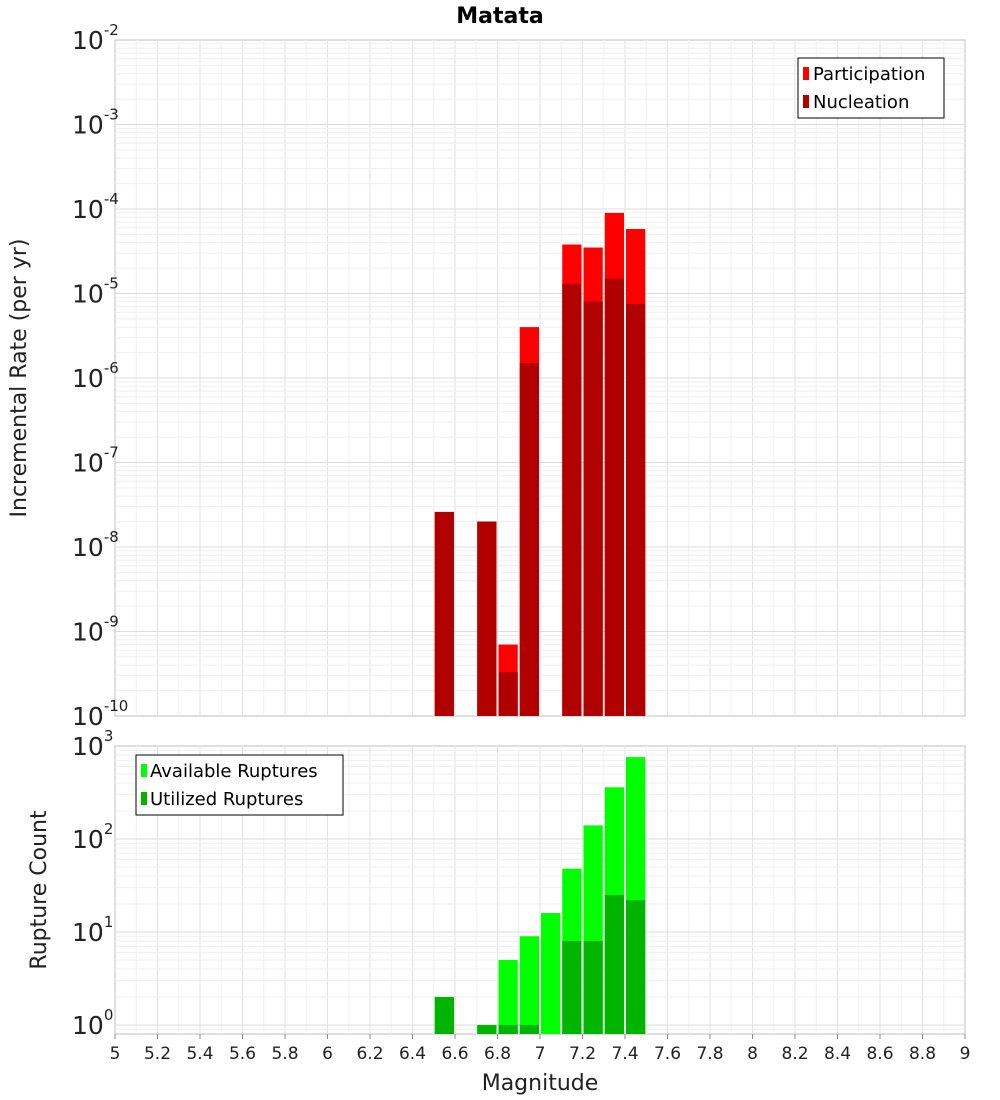 The width and height of the screenshot is (1000, 1100). I want to click on x-tick-label: 6.4, so click(412, 1054).